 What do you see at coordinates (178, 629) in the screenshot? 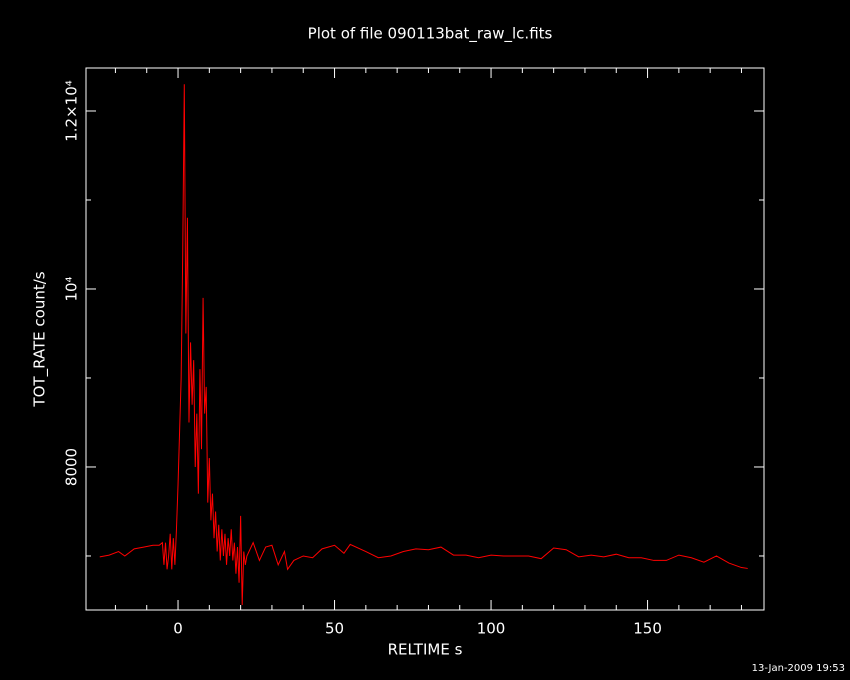
I see `x-tick-label: 0` at bounding box center [178, 629].